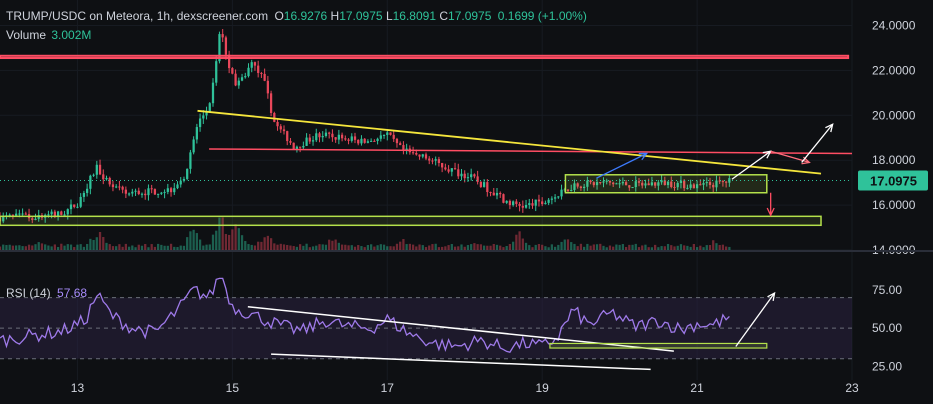 The image size is (933, 404). What do you see at coordinates (461, 362) in the screenshot?
I see `rsi-lower-trendline` at bounding box center [461, 362].